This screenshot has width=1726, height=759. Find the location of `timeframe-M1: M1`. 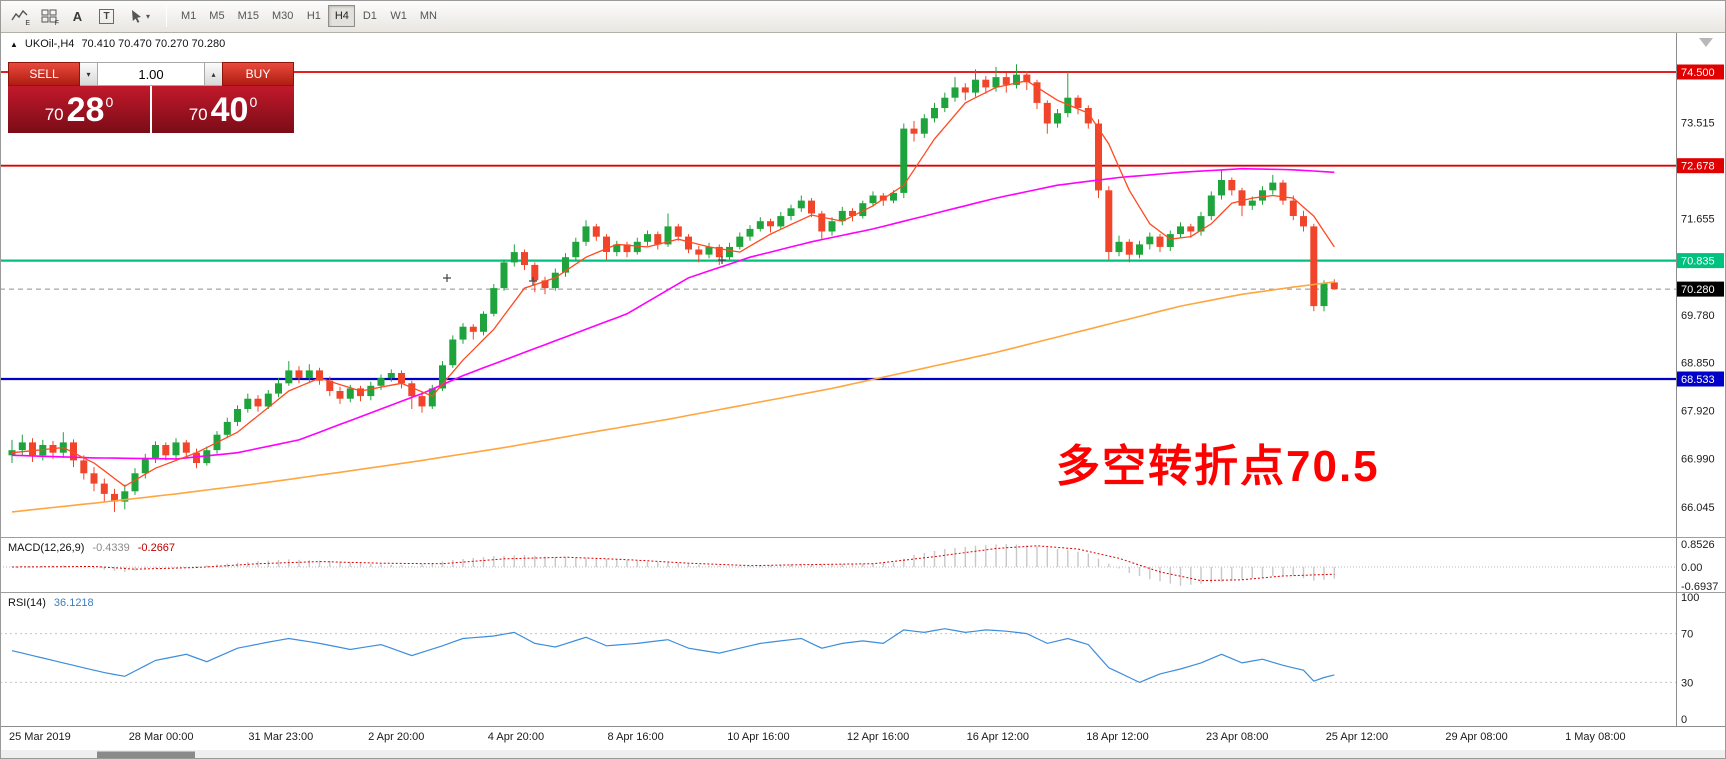

timeframe-M1: M1 is located at coordinates (188, 16).